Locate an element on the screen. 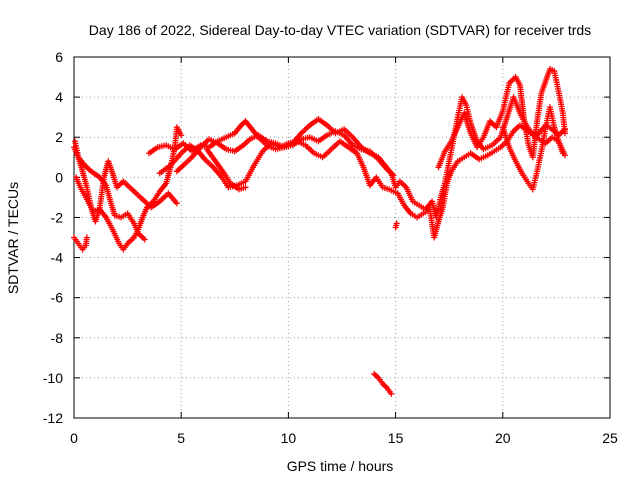  y-tick-label: 4 is located at coordinates (59, 97).